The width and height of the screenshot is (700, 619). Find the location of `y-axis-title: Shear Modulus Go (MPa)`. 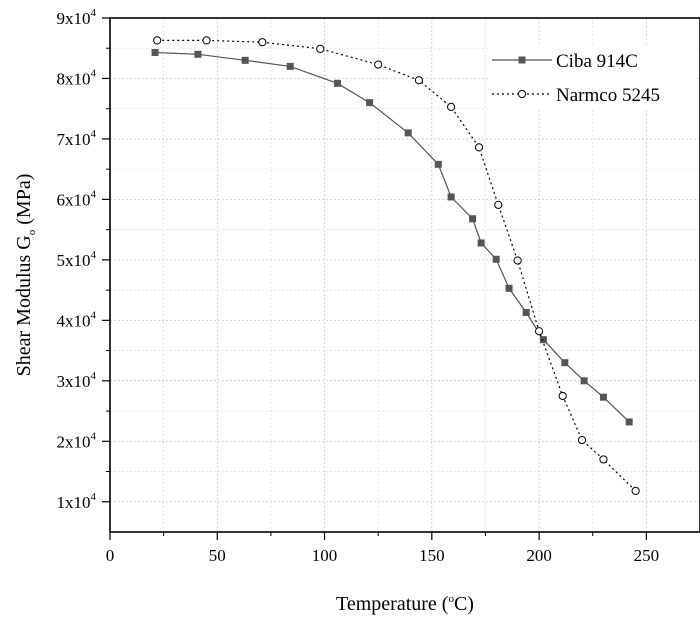

y-axis-title: Shear Modulus Go (MPa) is located at coordinates (25, 275).